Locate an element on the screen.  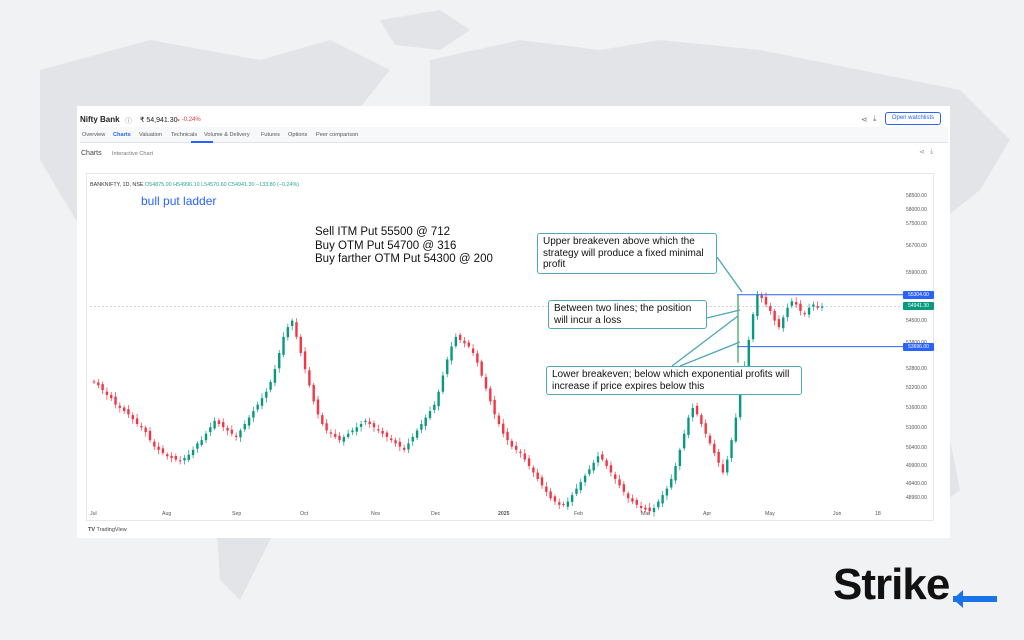
x-tick-label: 18 is located at coordinates (878, 514).